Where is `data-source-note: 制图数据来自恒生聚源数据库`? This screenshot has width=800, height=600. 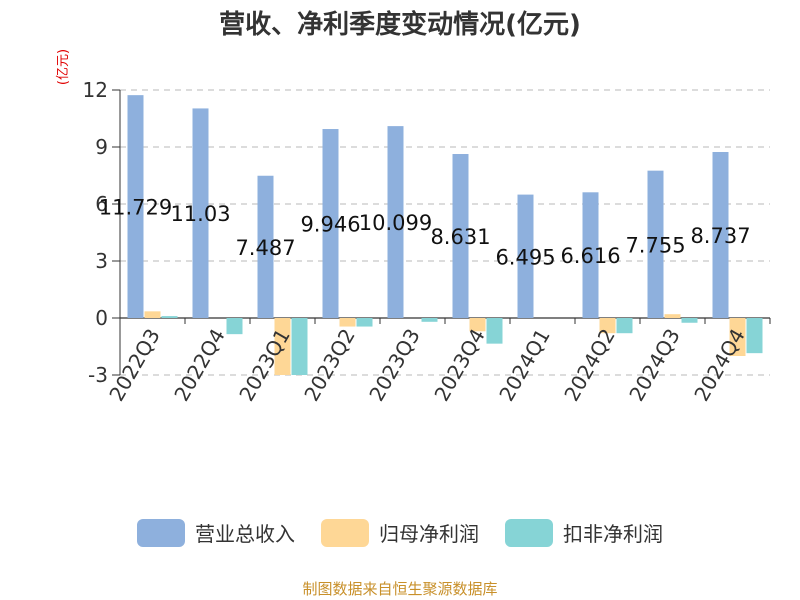
data-source-note: 制图数据来自恒生聚源数据库 is located at coordinates (400, 589).